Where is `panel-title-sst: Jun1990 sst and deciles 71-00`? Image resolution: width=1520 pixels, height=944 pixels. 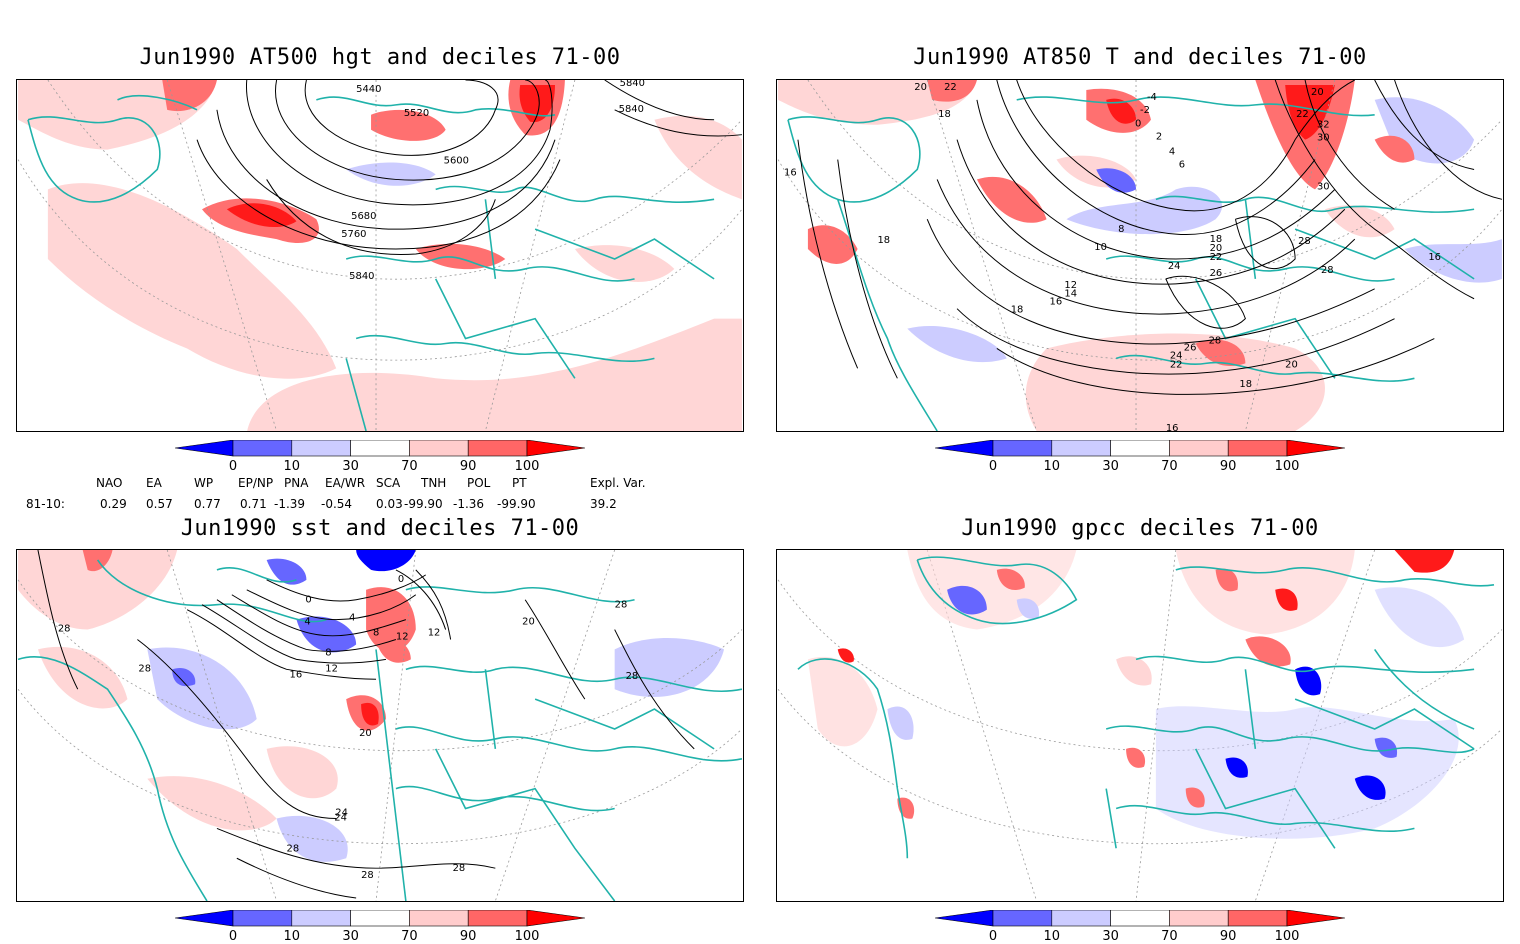 panel-title-sst: Jun1990 sst and deciles 71-00 is located at coordinates (380, 528).